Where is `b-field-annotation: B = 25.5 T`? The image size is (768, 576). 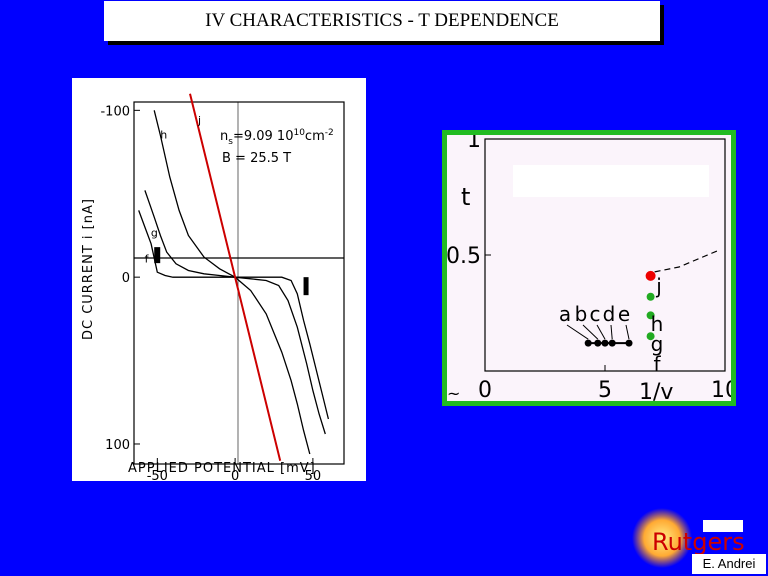 b-field-annotation: B = 25.5 T is located at coordinates (256, 158).